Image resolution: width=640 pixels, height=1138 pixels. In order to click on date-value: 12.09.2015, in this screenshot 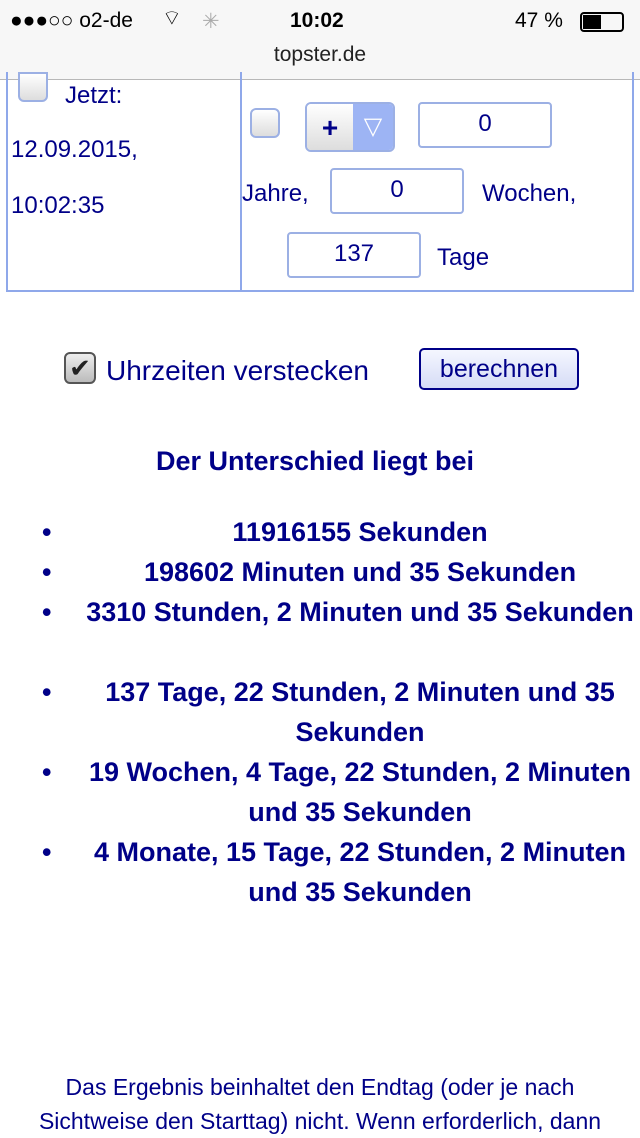, I will do `click(74, 149)`.